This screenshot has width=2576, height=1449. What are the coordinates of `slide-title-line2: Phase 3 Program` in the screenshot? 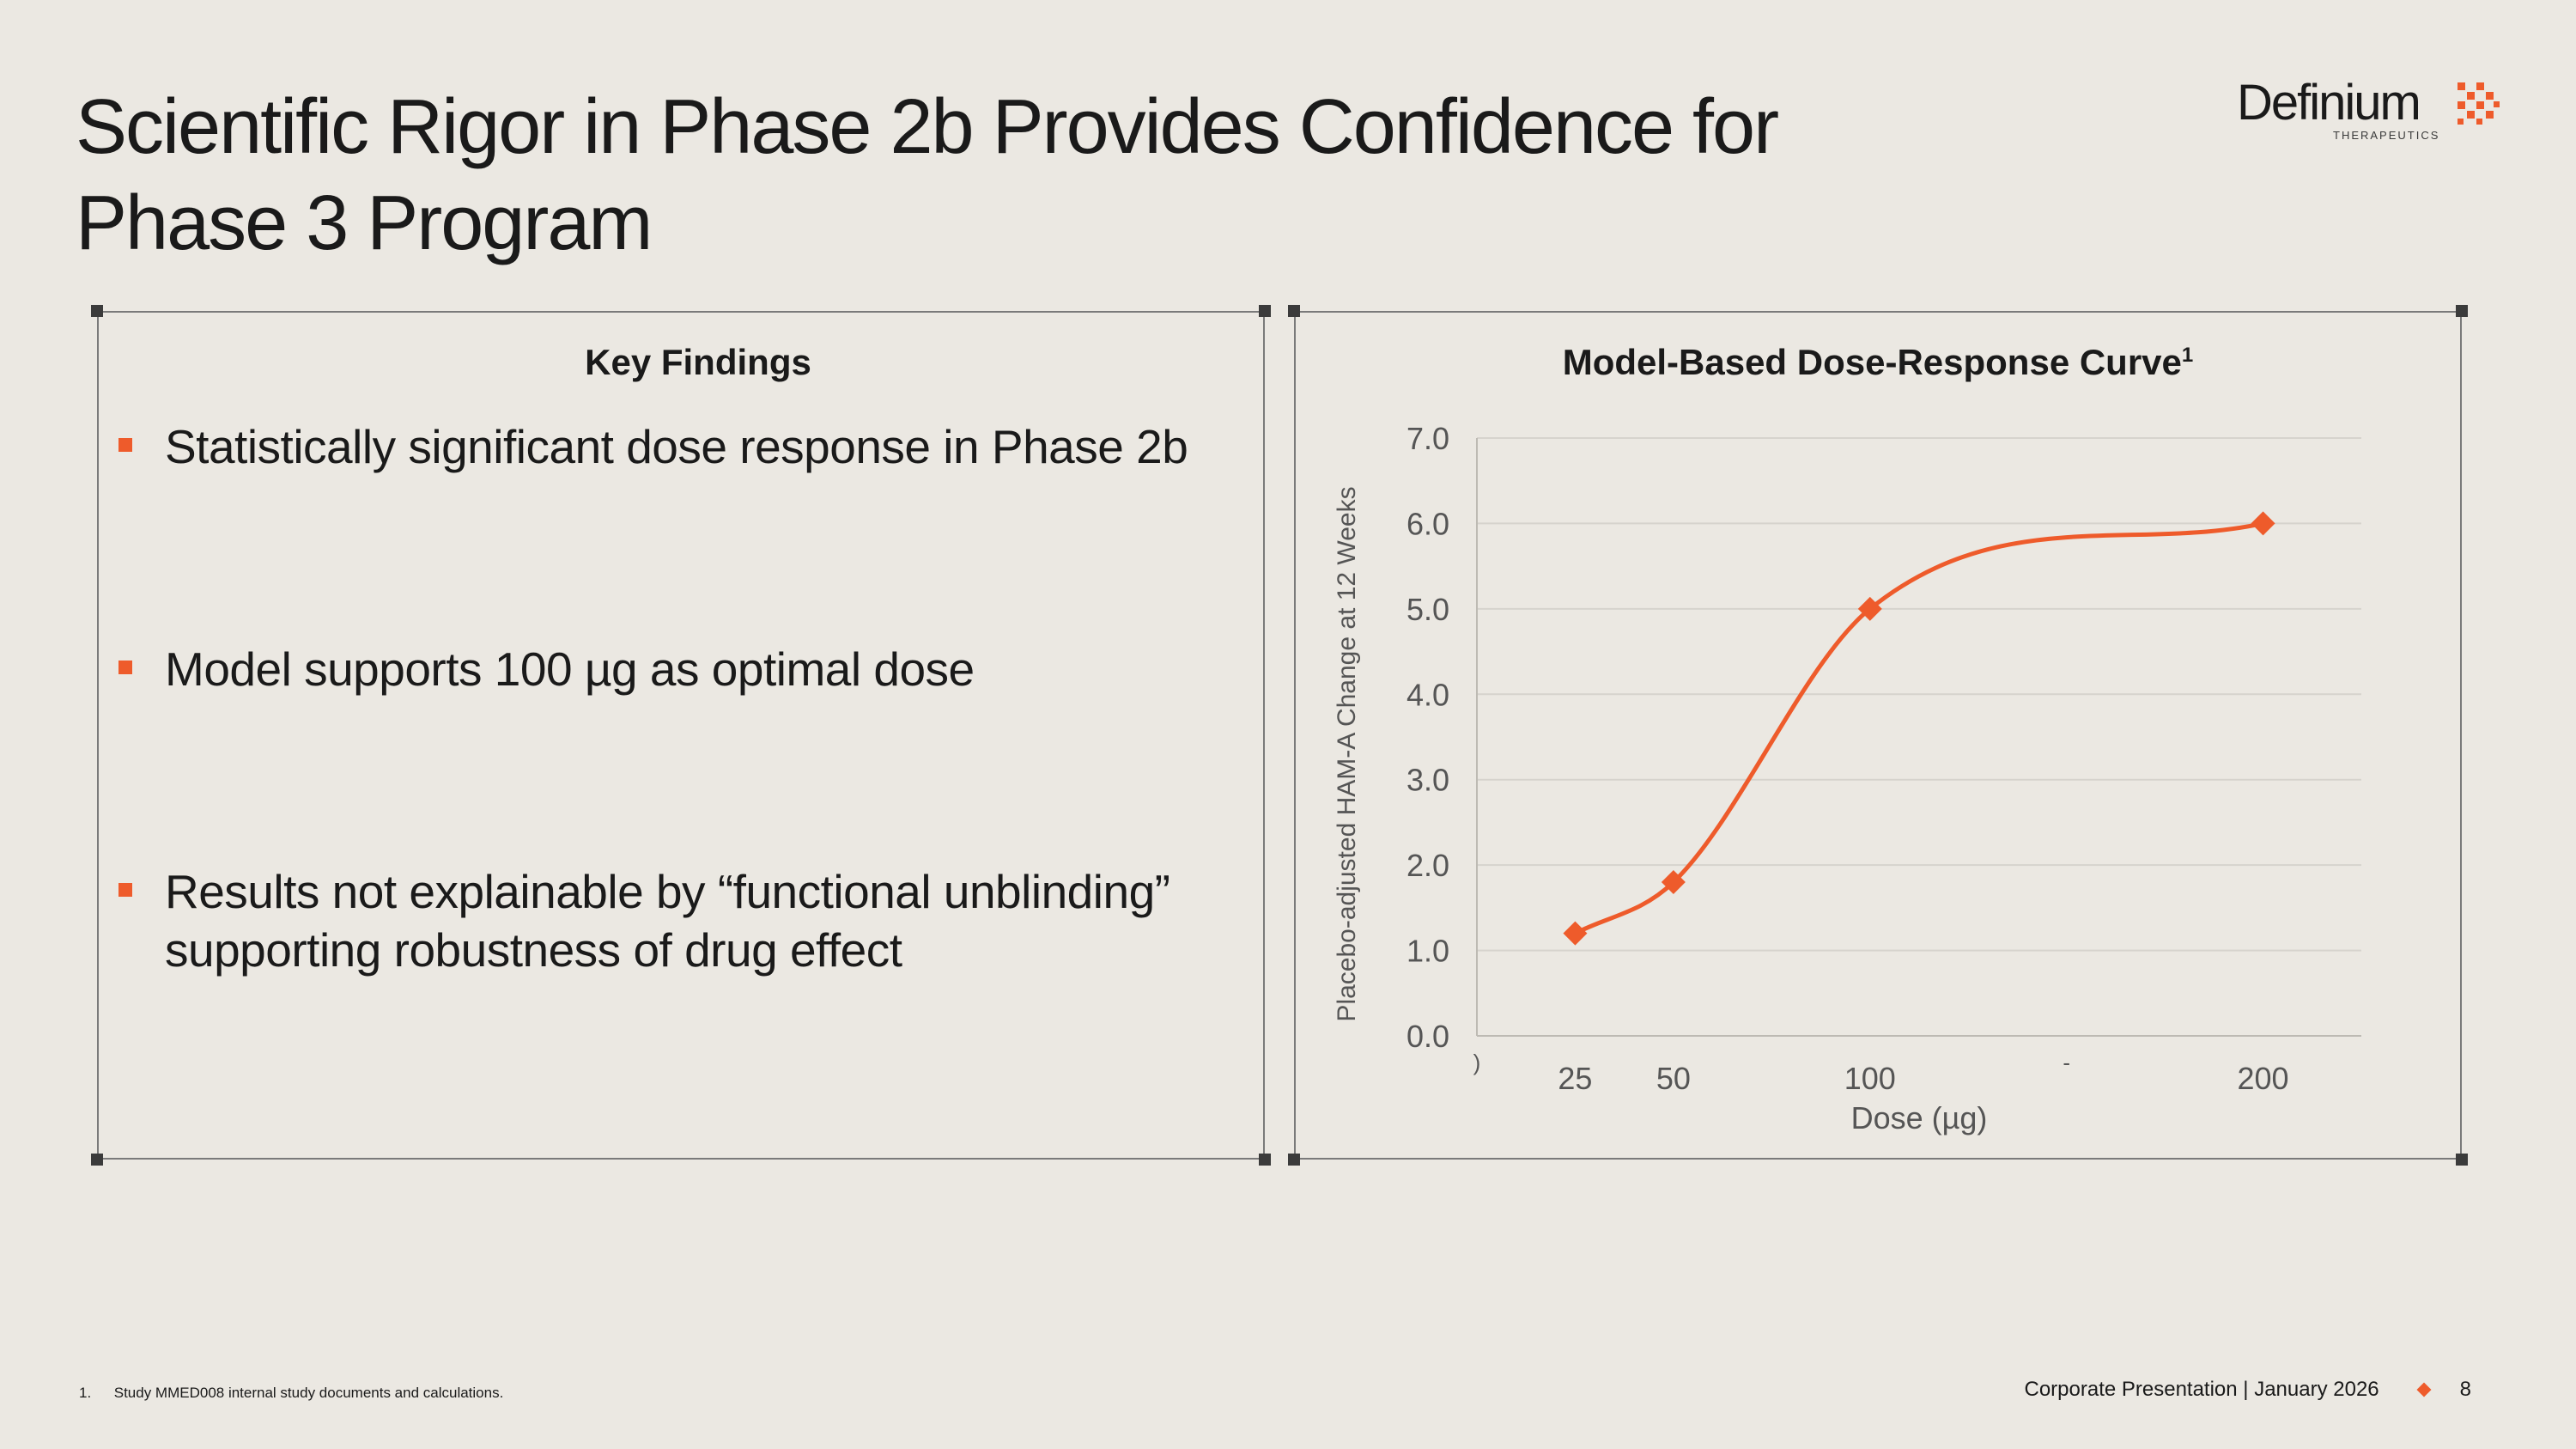 It's located at (365, 223).